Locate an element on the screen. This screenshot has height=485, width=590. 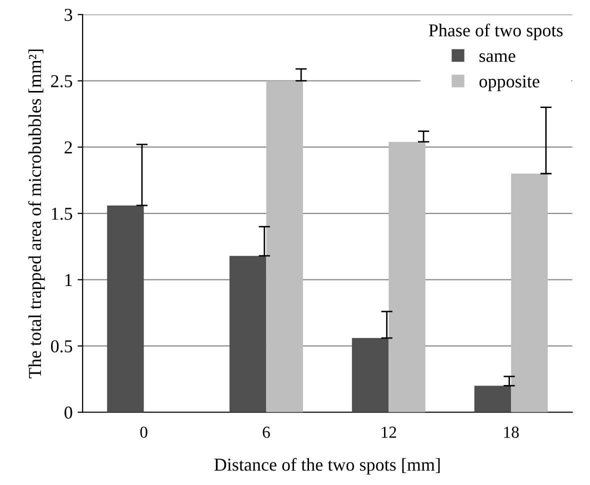
y-tick-label: 3 is located at coordinates (68, 14).